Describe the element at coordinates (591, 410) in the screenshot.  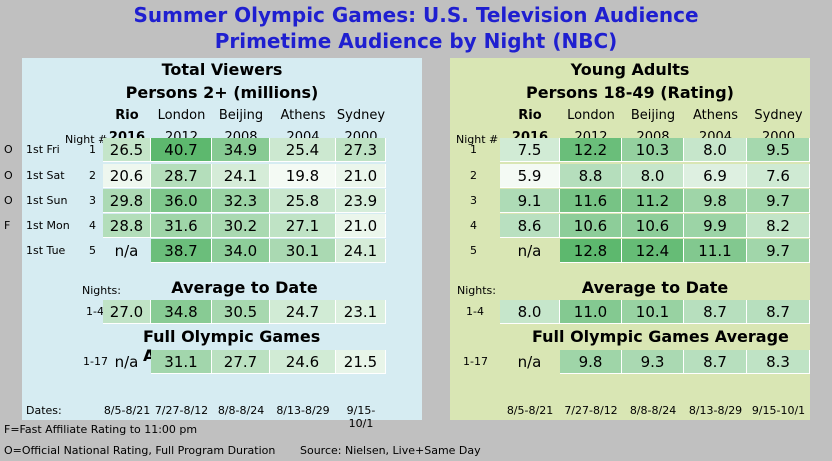
I see `ya-col-dates-1: 7/27-8/12` at that location.